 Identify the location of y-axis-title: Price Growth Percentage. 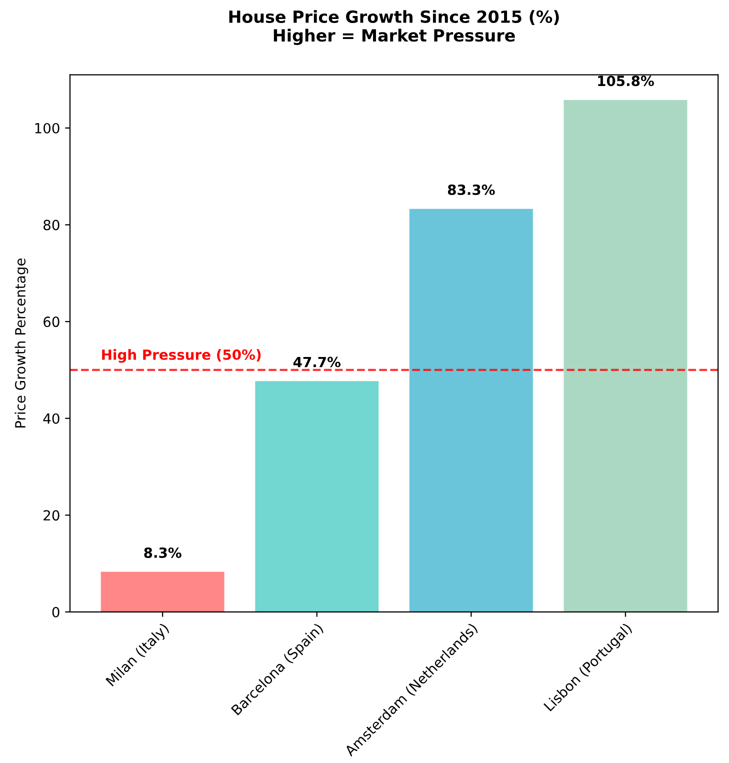
(21, 343).